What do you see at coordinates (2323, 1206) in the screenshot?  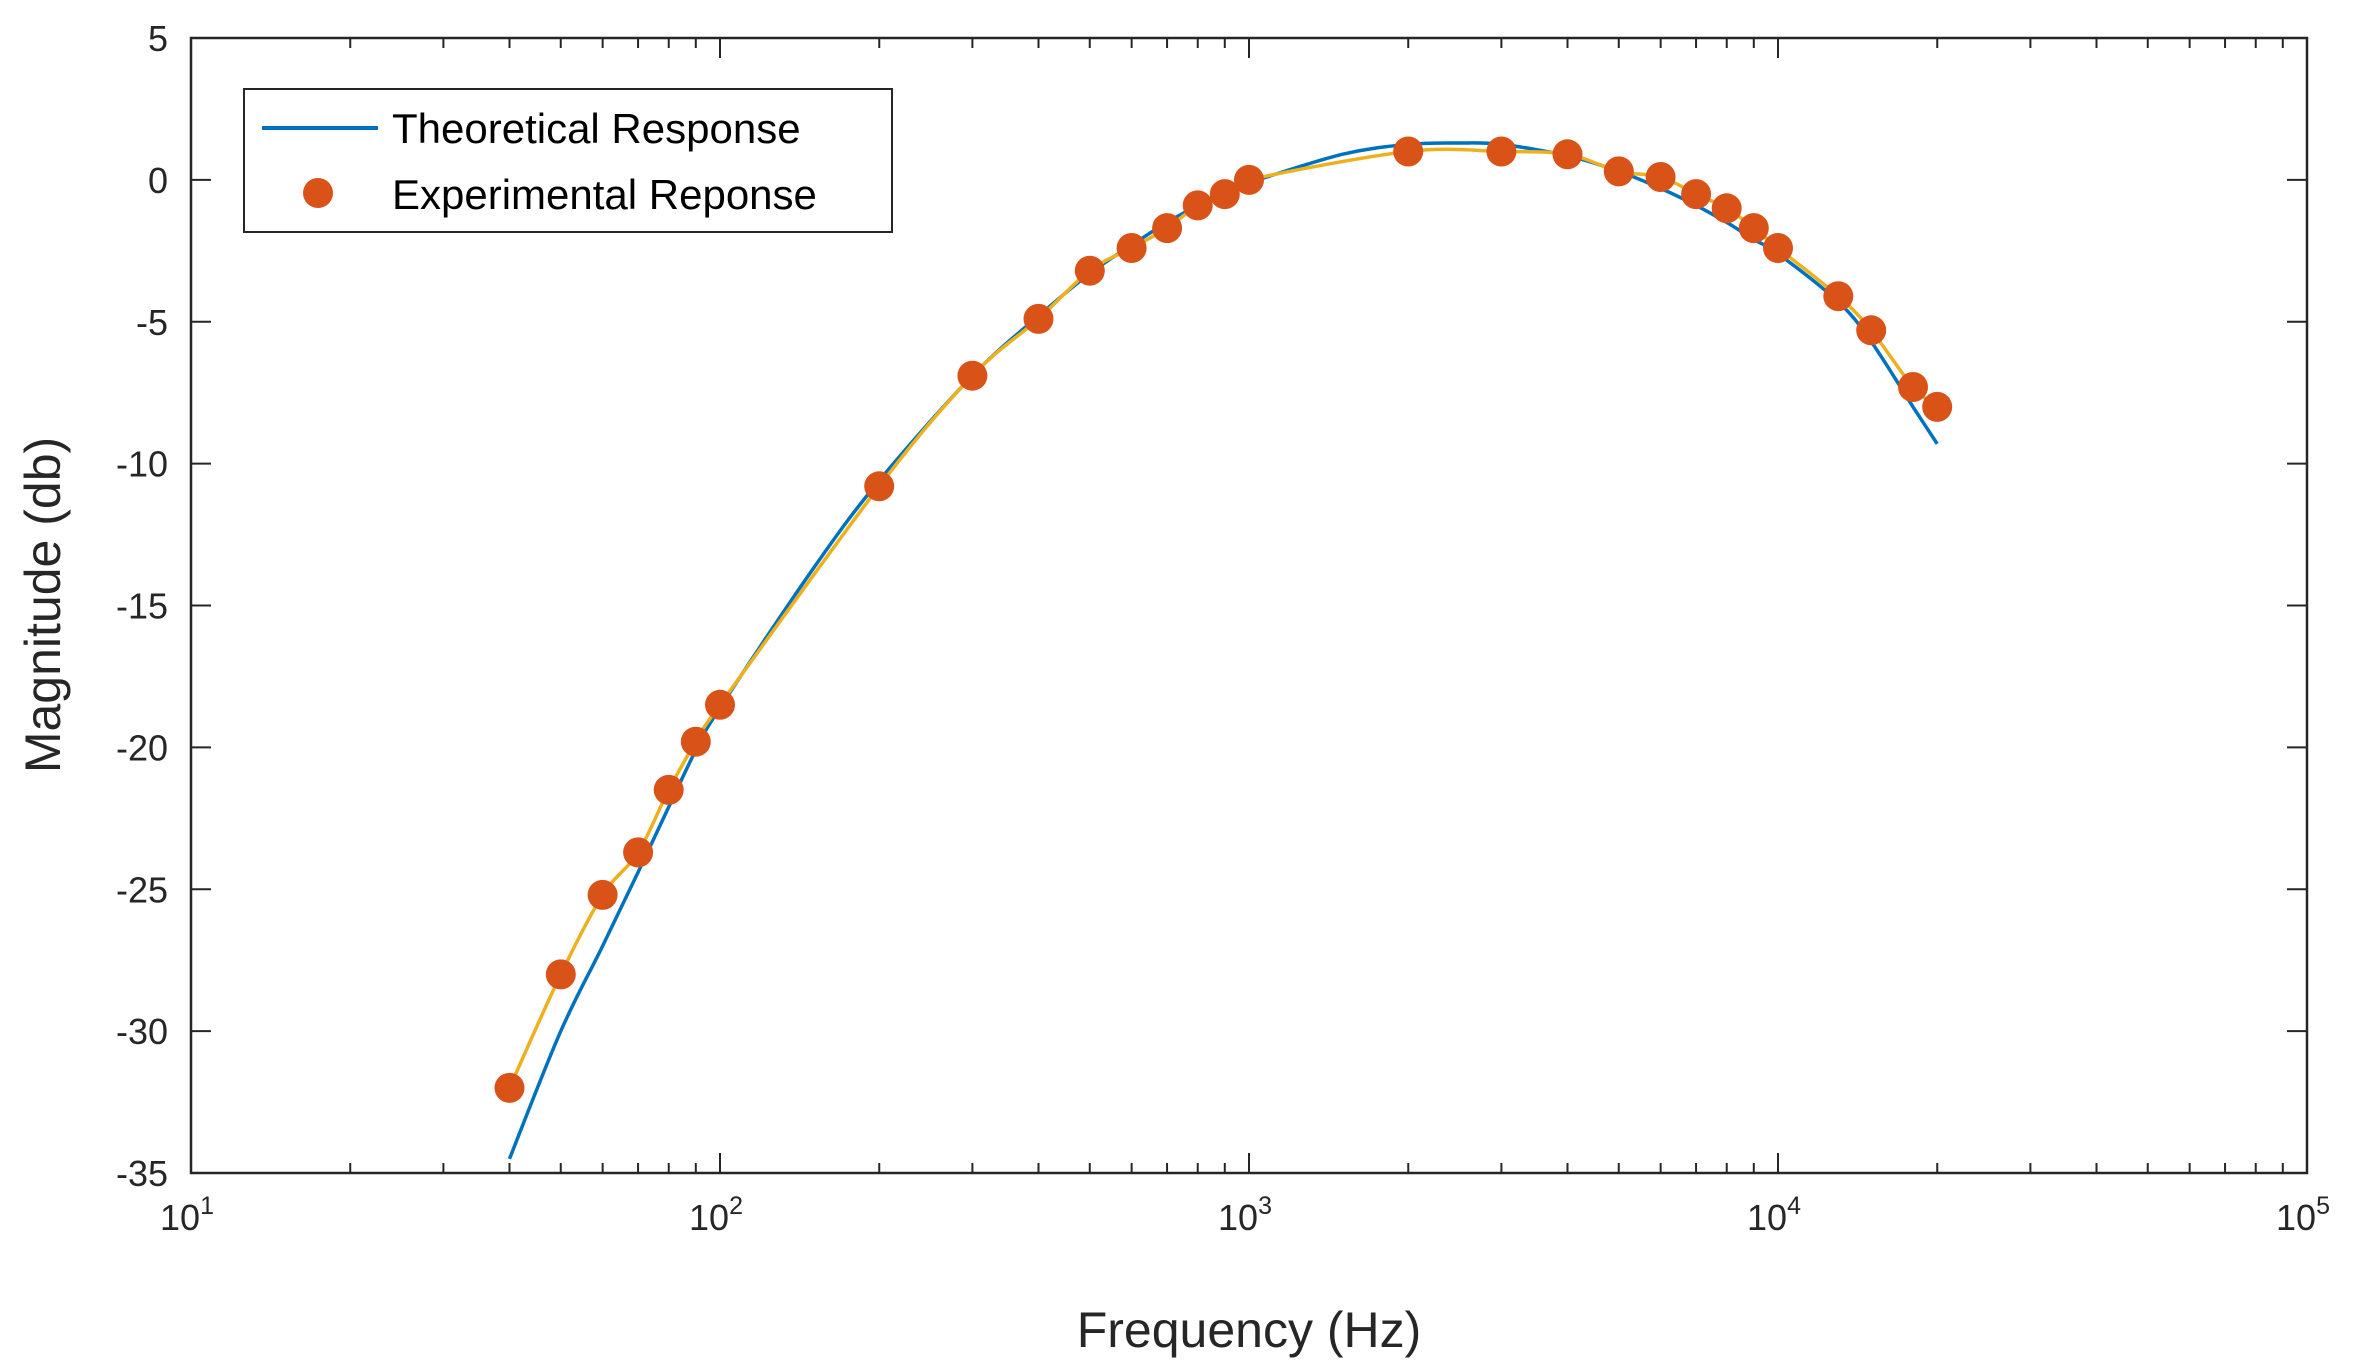 I see `x-tick-exponent: 5` at bounding box center [2323, 1206].